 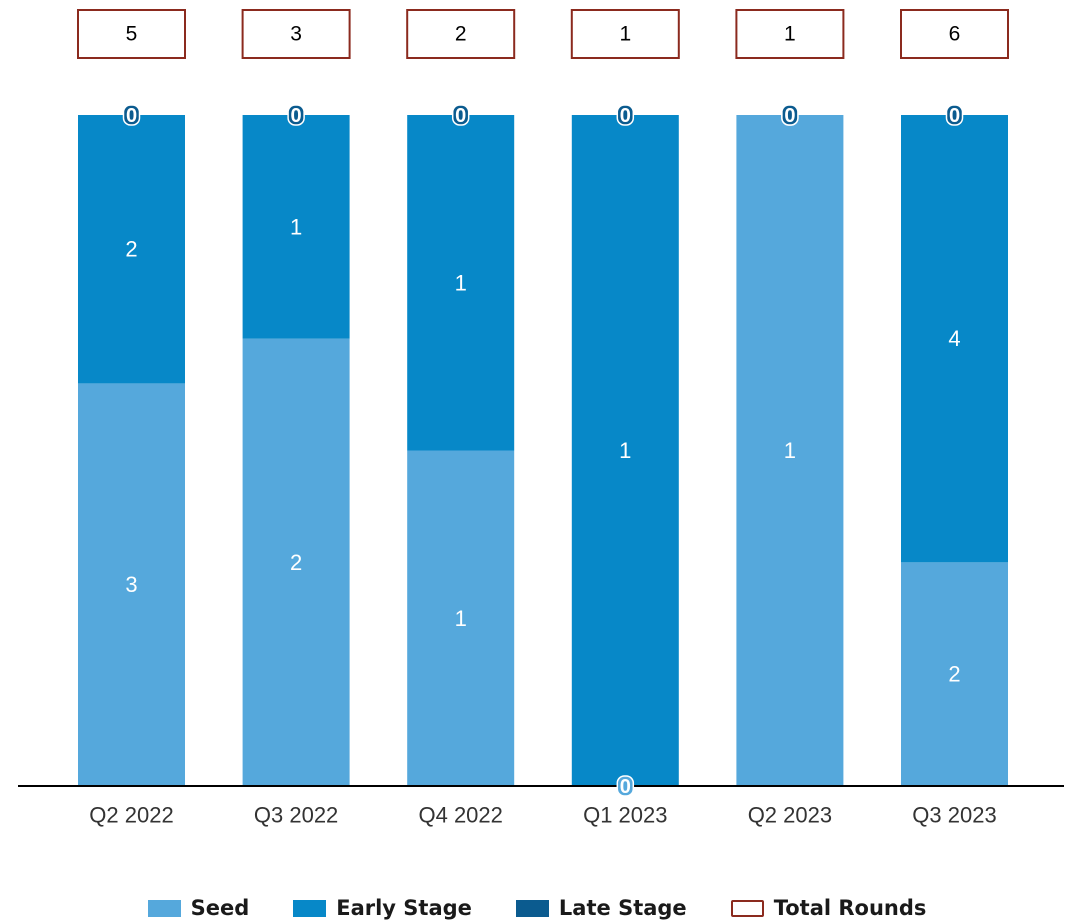 What do you see at coordinates (131, 815) in the screenshot?
I see `x-tick-label: Q2 2022` at bounding box center [131, 815].